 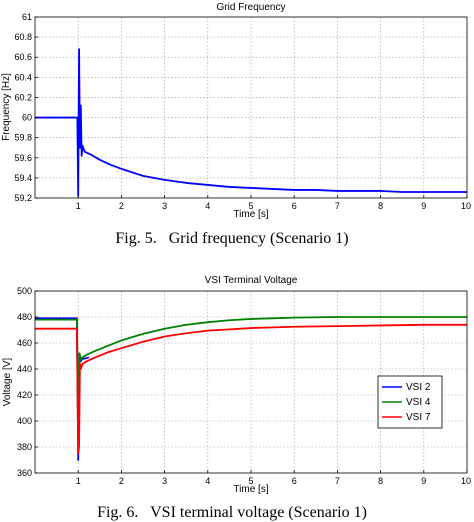 What do you see at coordinates (23, 37) in the screenshot?
I see `y-tick-label: 60.8` at bounding box center [23, 37].